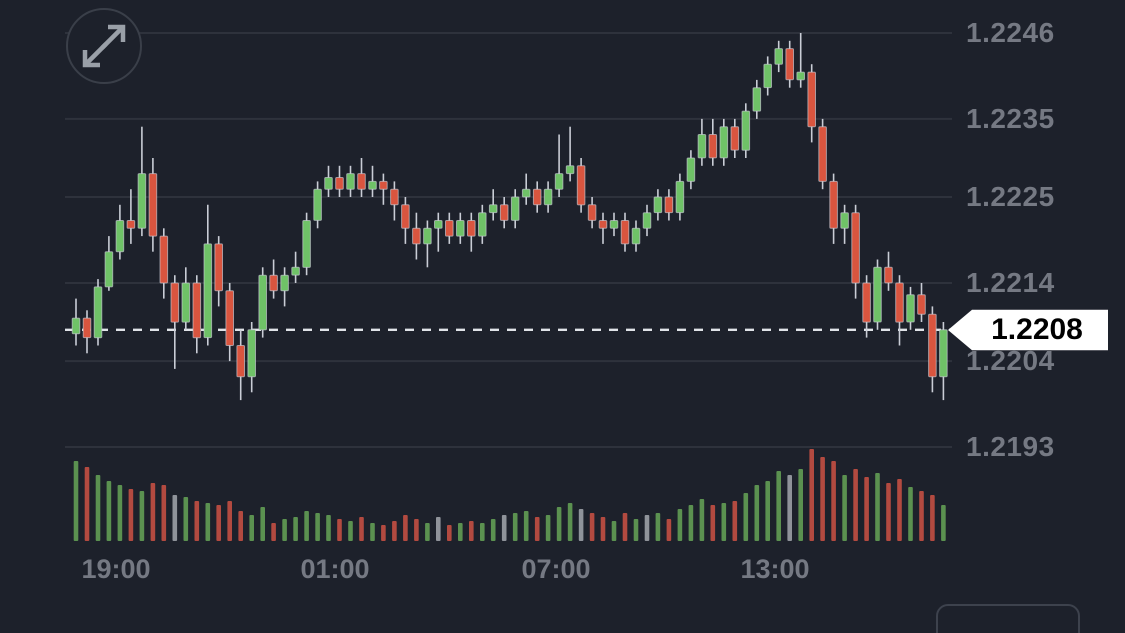 This screenshot has width=1125, height=633. I want to click on price-axis-label: 1.2214, so click(1010, 282).